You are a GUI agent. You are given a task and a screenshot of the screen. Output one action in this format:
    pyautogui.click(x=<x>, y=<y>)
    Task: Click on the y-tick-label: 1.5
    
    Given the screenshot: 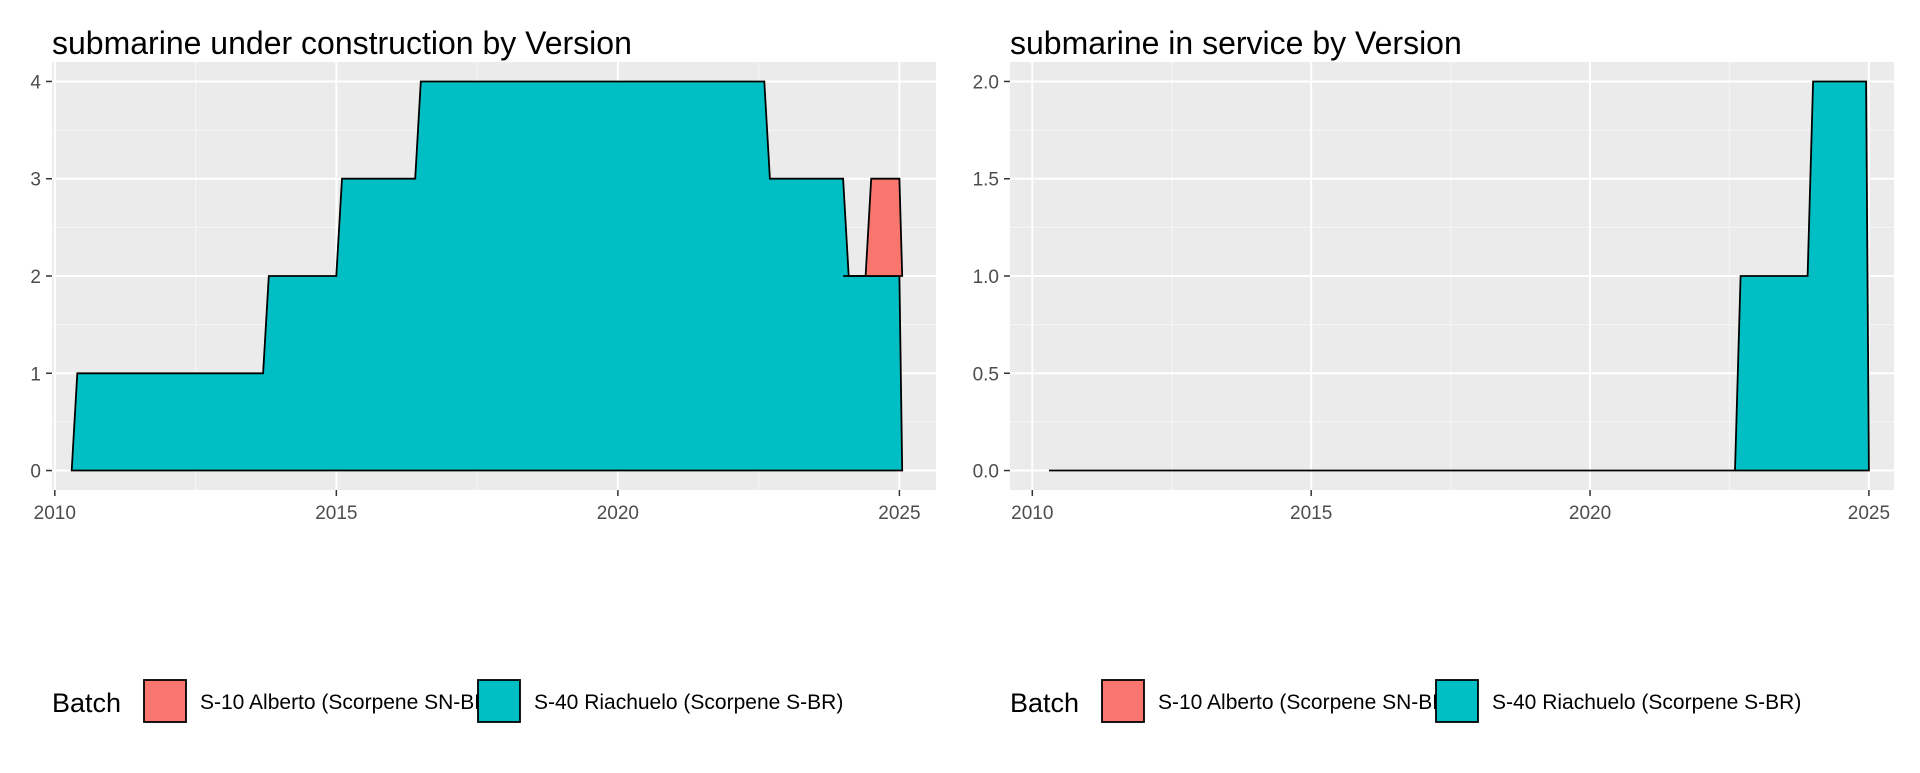 What is the action you would take?
    pyautogui.click(x=986, y=180)
    